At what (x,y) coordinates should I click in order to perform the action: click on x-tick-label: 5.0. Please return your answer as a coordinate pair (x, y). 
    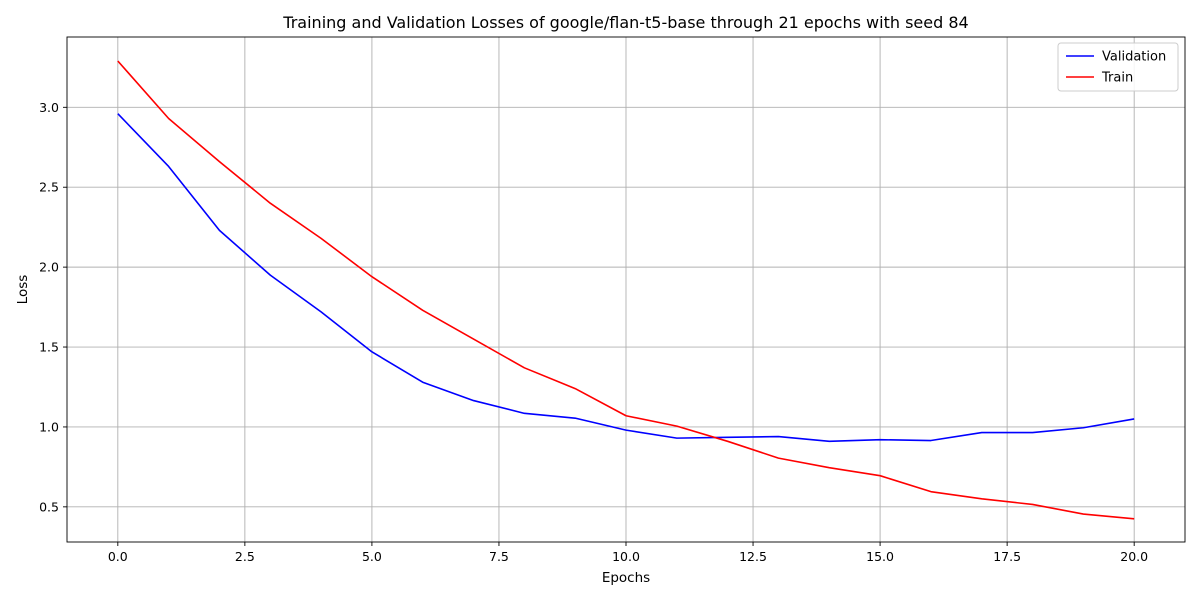
    Looking at the image, I should click on (372, 556).